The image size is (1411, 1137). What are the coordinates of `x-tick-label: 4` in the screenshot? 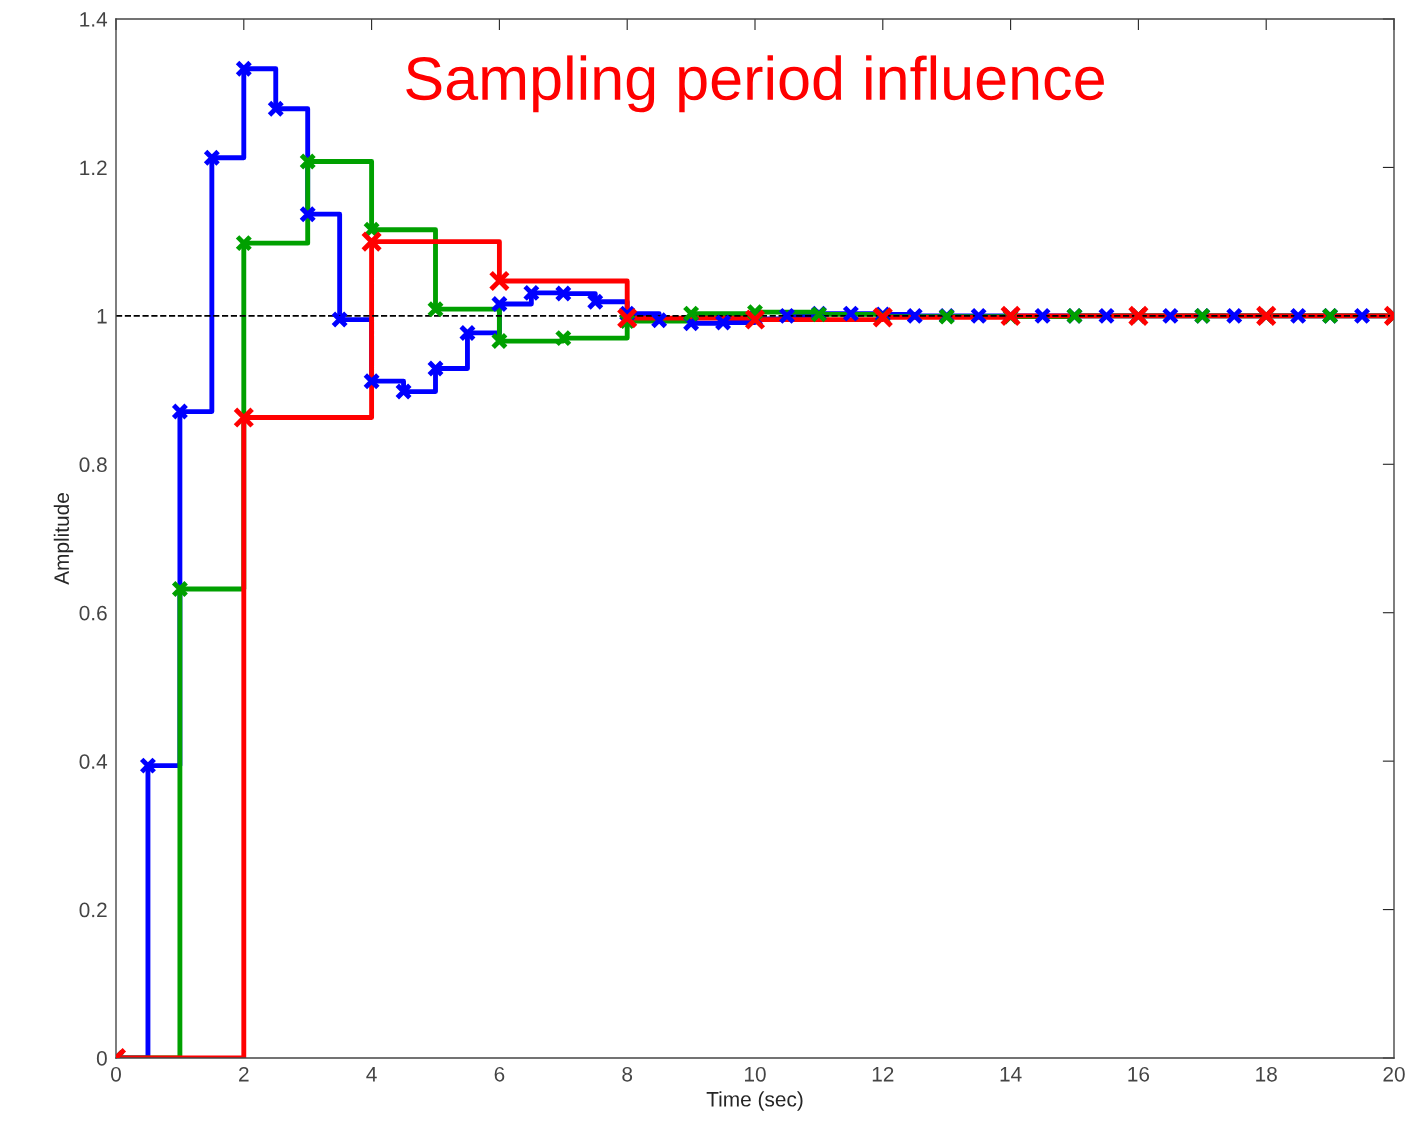 It's located at (371, 1074).